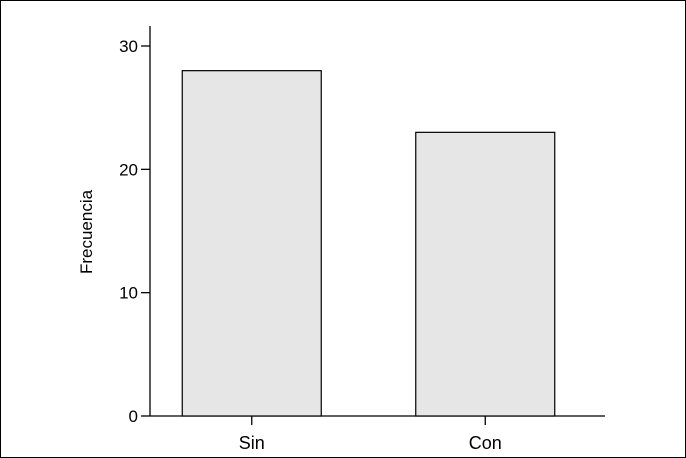 This screenshot has width=686, height=458. Describe the element at coordinates (133, 416) in the screenshot. I see `y-tick-label: 0` at that location.